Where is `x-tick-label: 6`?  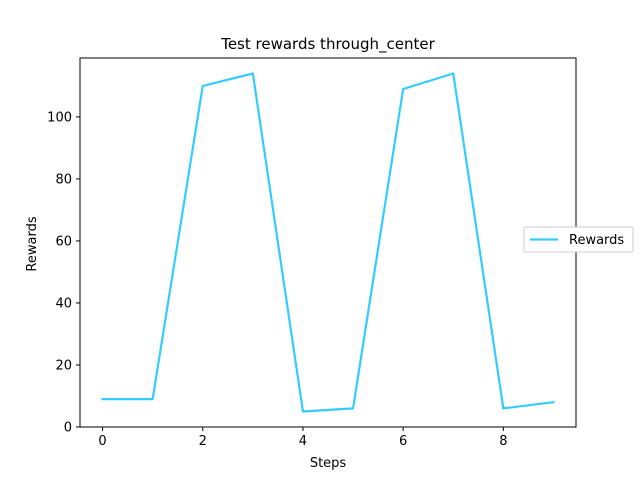 x-tick-label: 6 is located at coordinates (403, 441).